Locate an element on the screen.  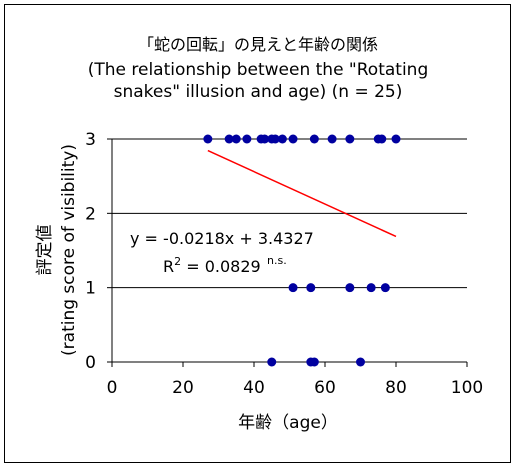
y-axis-label-line-2: (rating score of visibility) is located at coordinates (69, 250).